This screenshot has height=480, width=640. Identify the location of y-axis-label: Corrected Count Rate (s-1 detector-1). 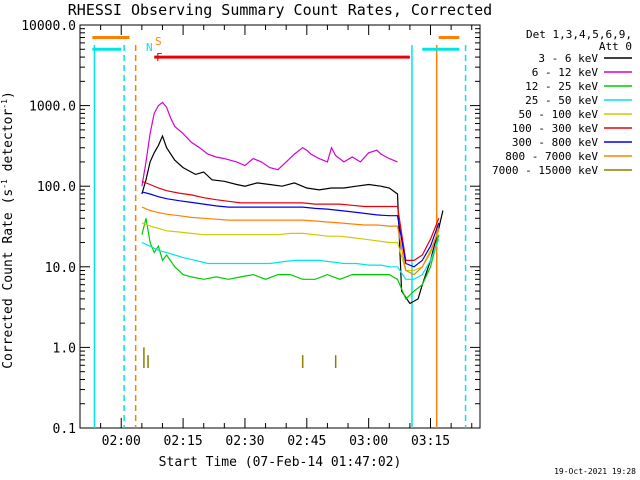
(8, 230).